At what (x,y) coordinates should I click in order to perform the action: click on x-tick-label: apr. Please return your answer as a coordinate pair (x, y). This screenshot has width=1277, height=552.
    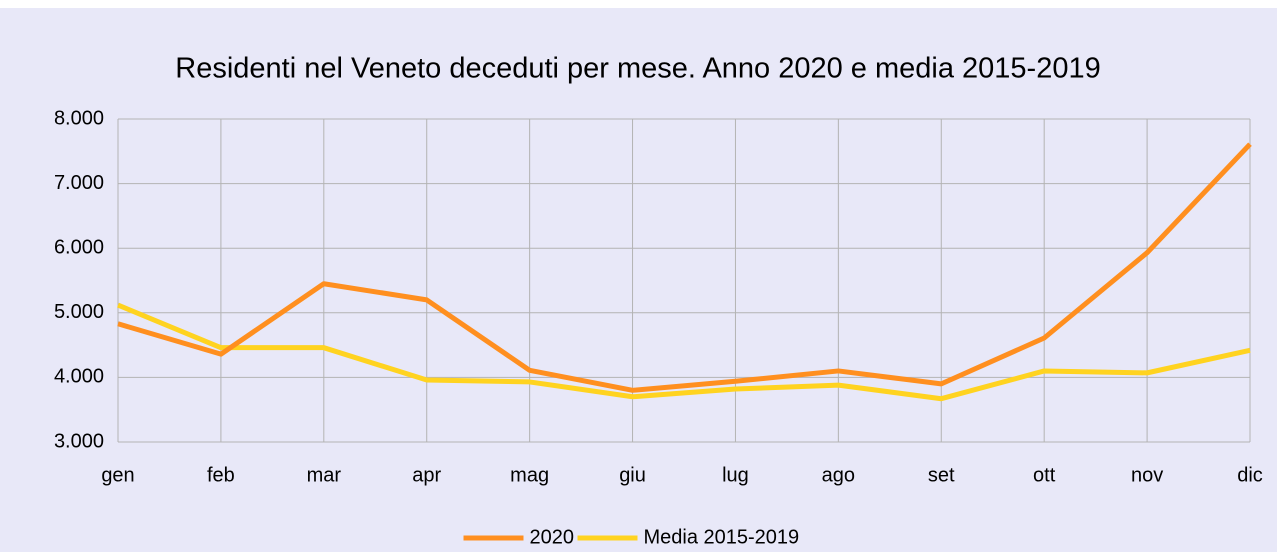
    Looking at the image, I should click on (426, 475).